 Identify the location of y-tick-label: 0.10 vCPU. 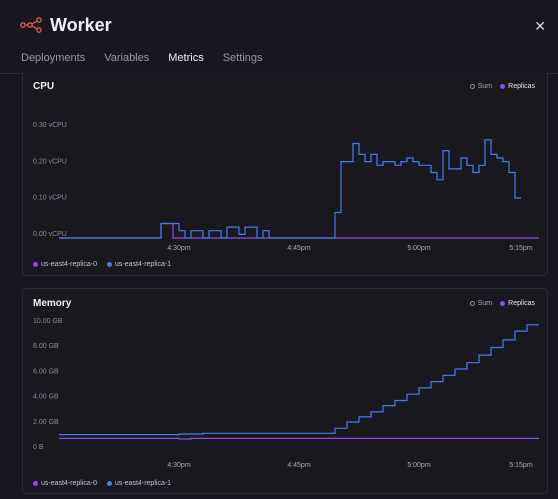
(50, 198).